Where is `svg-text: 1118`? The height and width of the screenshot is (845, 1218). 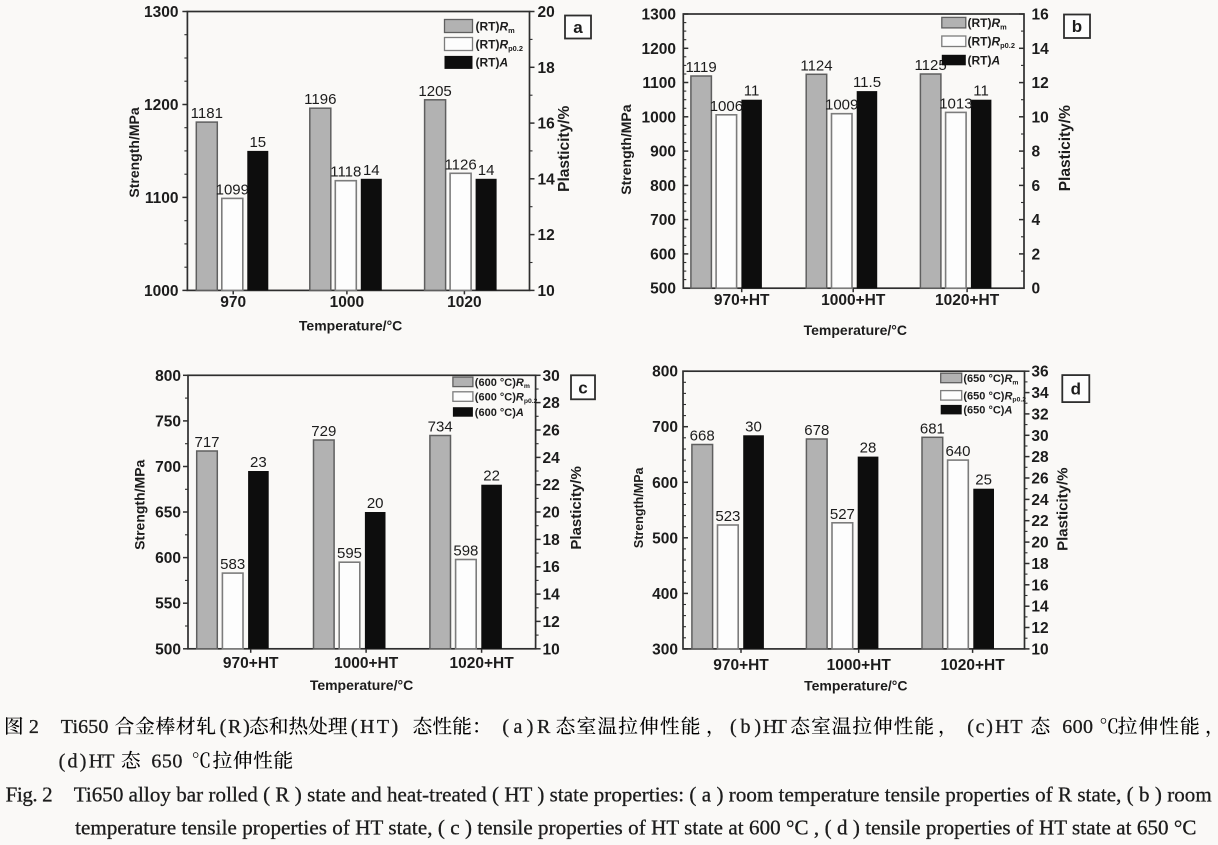
svg-text: 1118 is located at coordinates (345, 172).